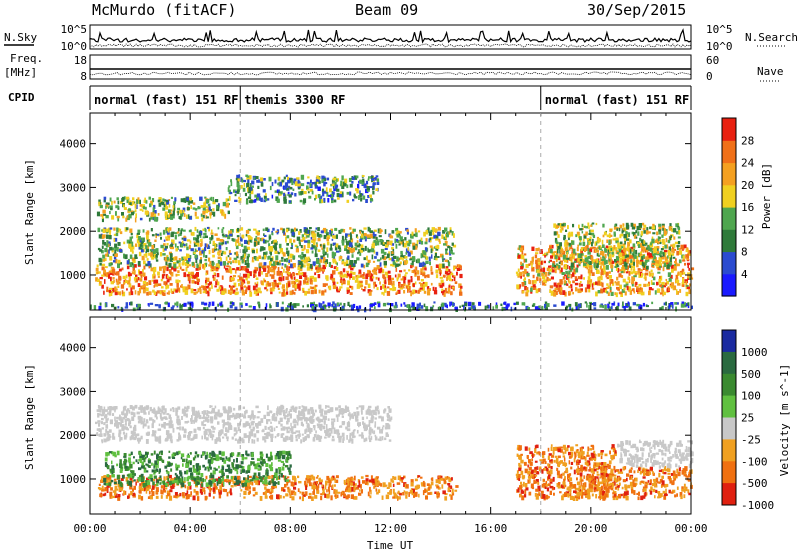  I want to click on power-ylabel: Slant Range [km], so click(29, 212).